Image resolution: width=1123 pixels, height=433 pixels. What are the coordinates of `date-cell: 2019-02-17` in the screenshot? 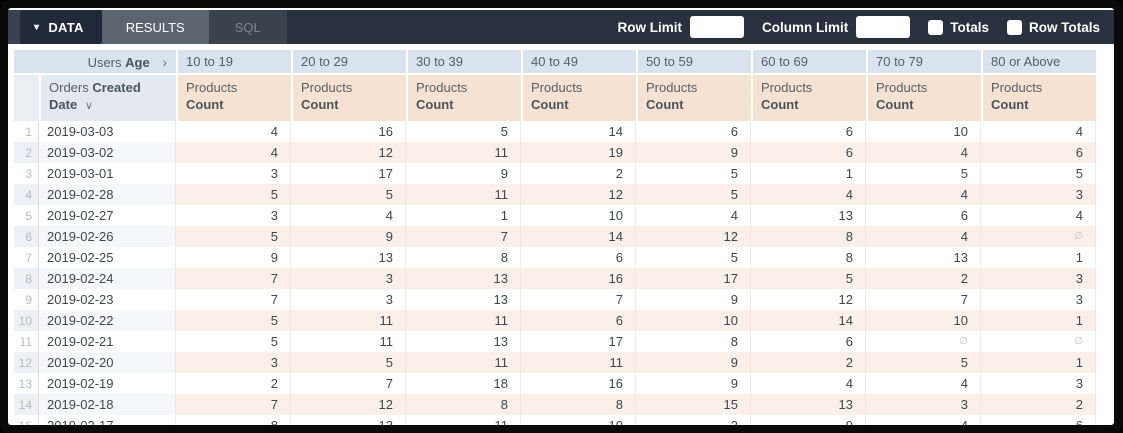 It's located at (107, 420).